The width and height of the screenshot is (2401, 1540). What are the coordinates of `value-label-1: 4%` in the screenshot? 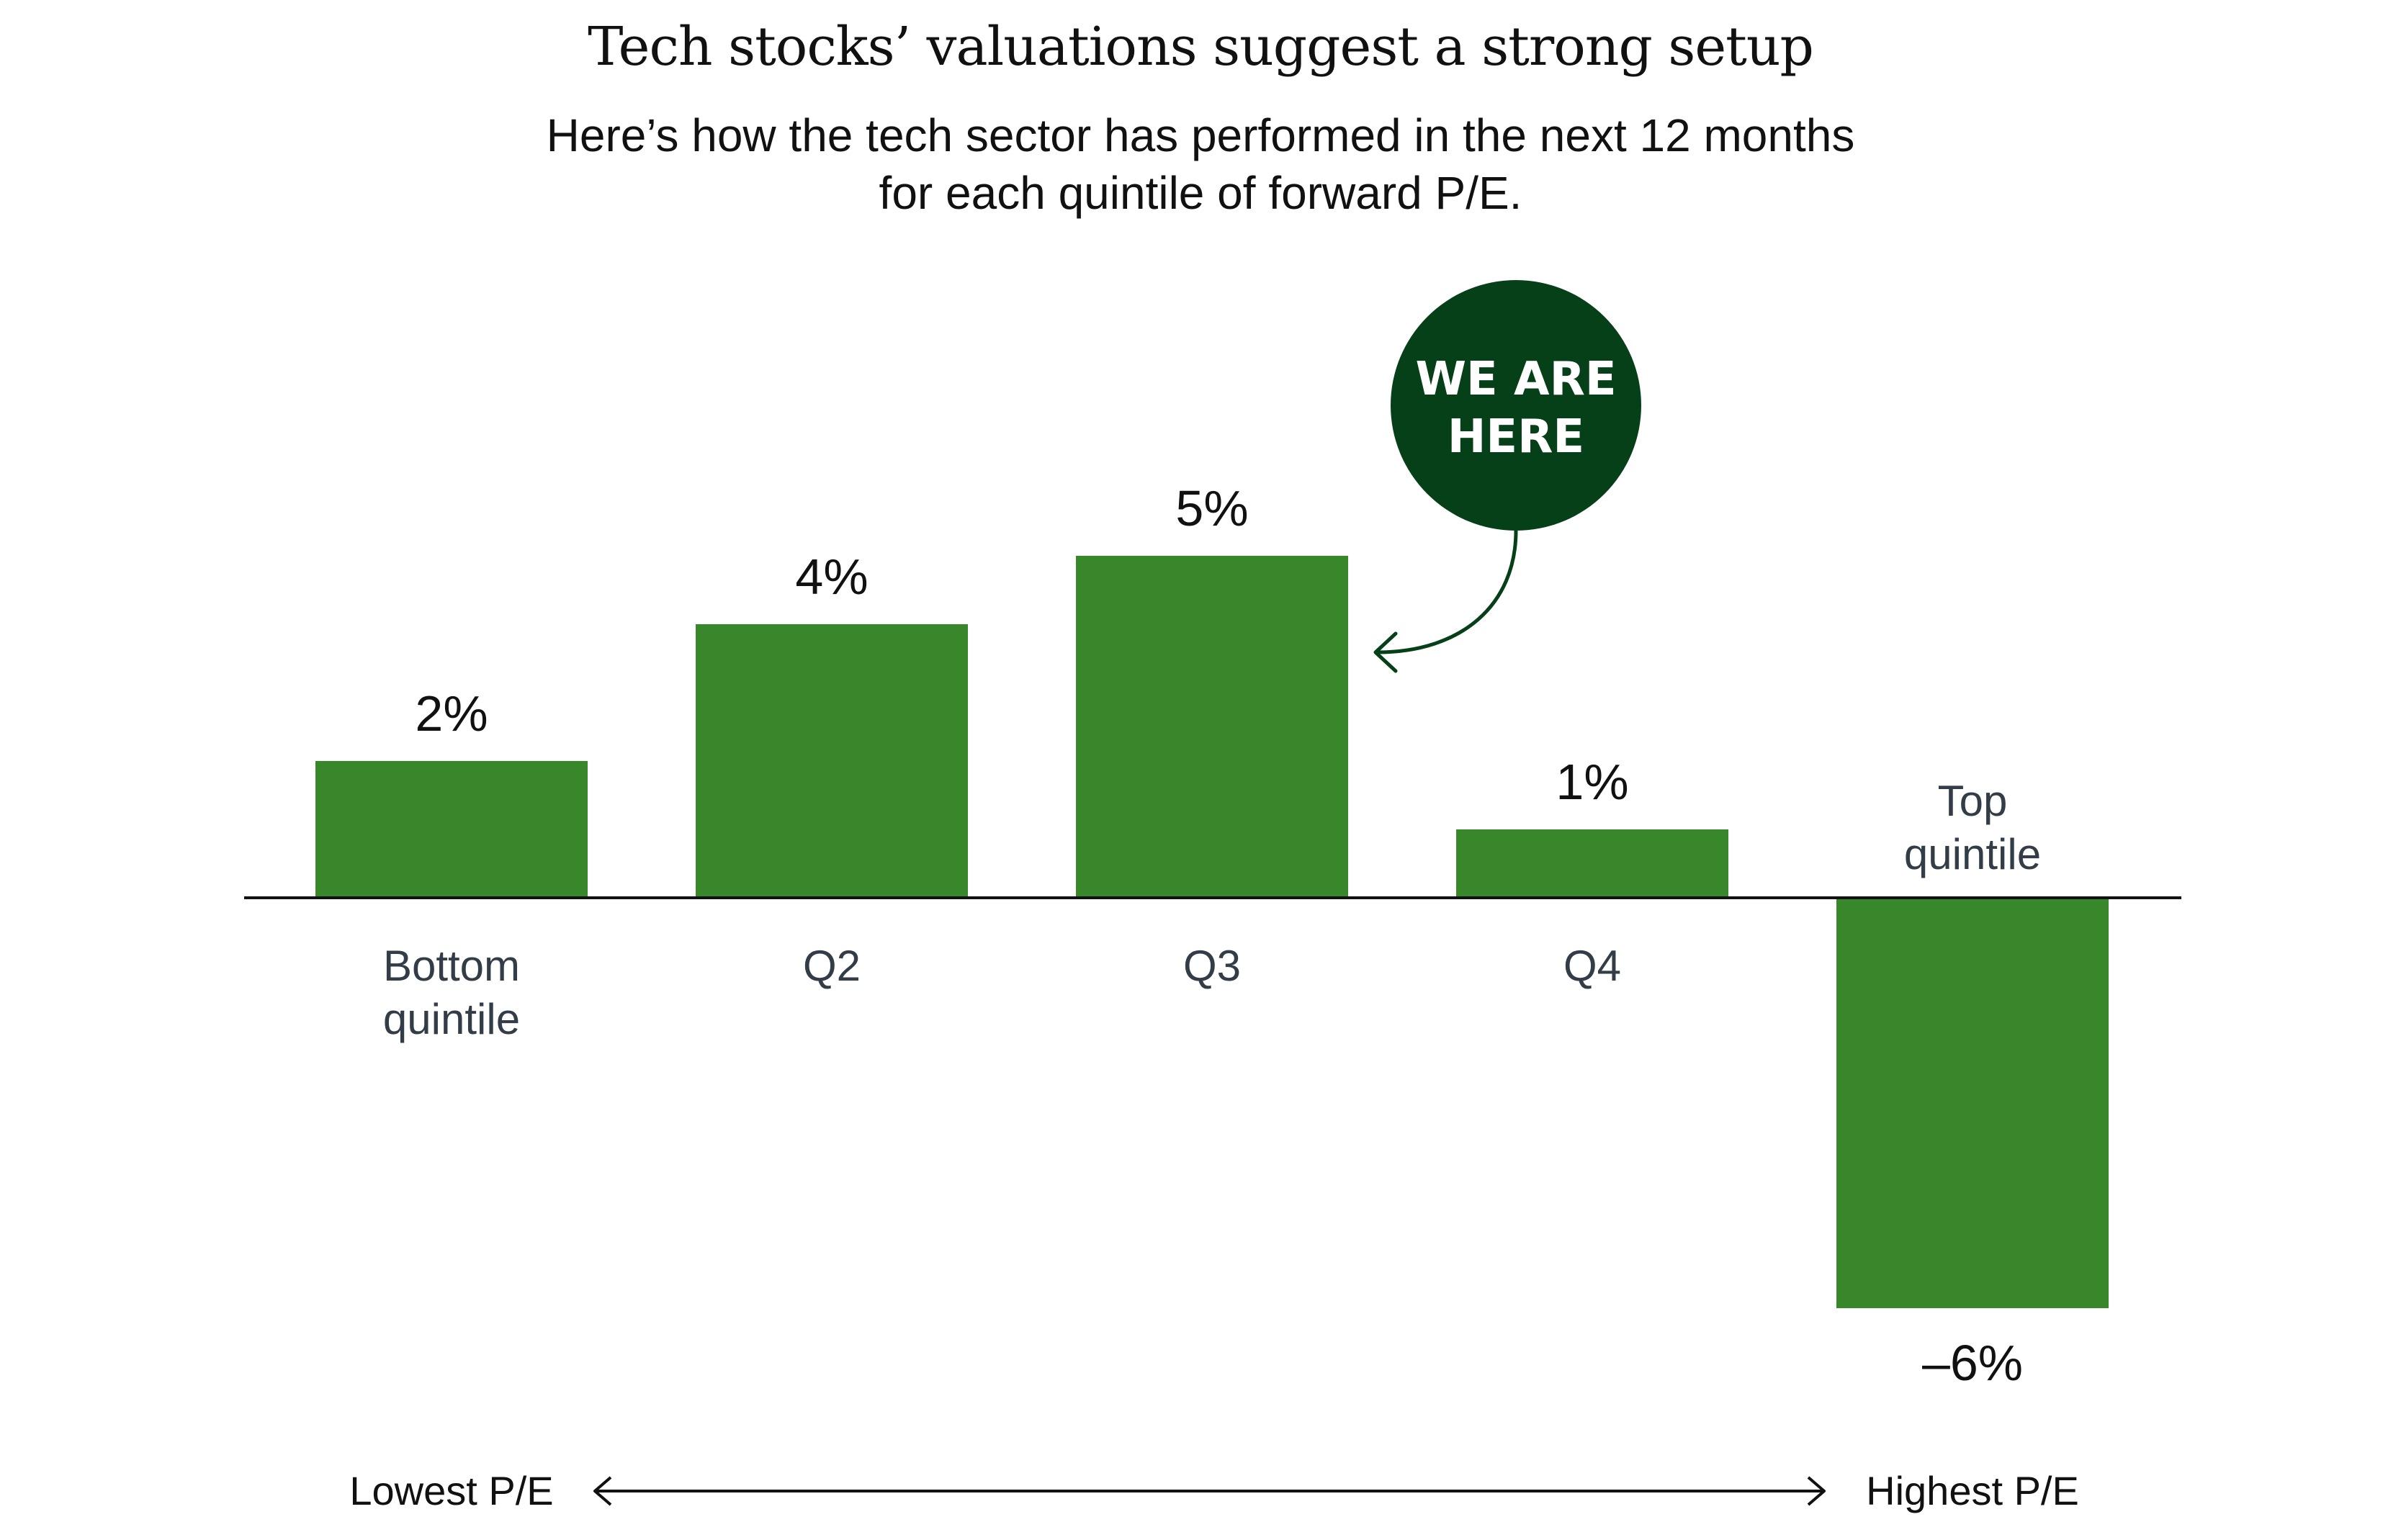 It's located at (831, 577).